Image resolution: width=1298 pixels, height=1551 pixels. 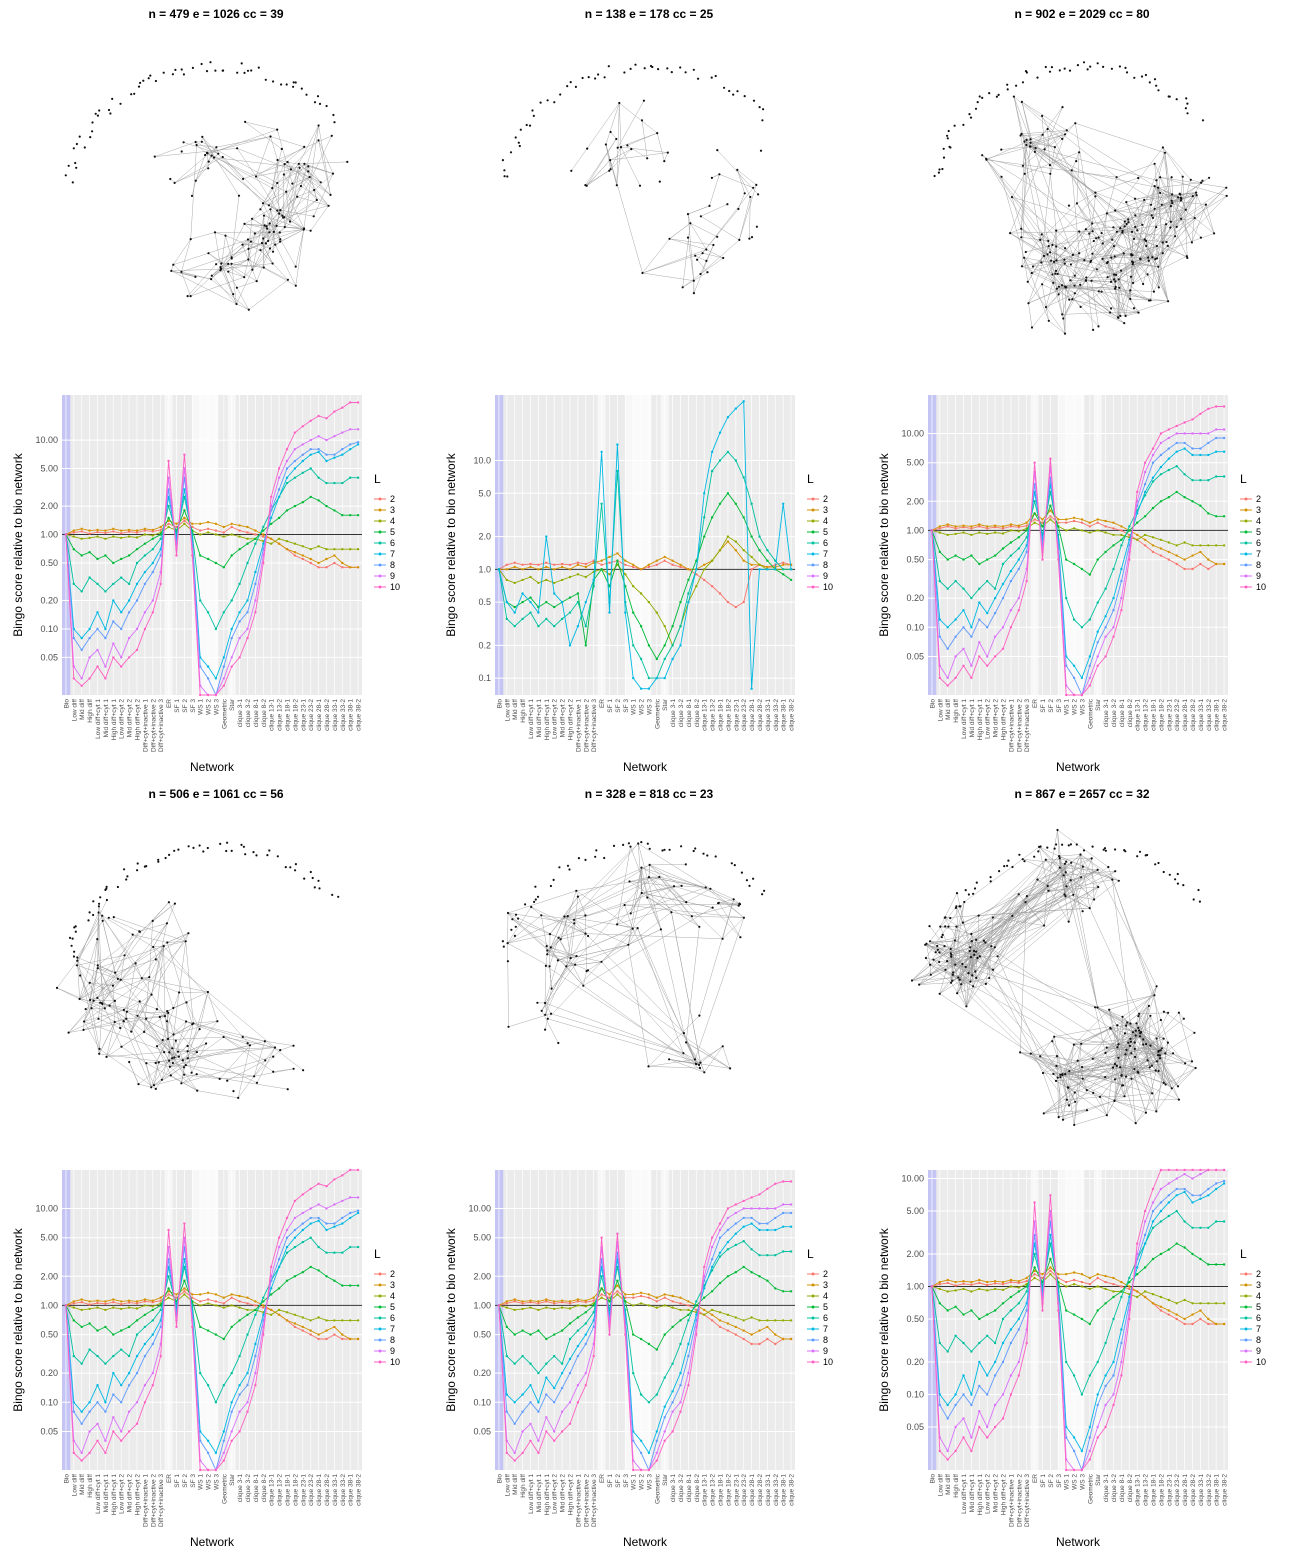 What do you see at coordinates (629, 1320) in the screenshot?
I see `highlight-band` at bounding box center [629, 1320].